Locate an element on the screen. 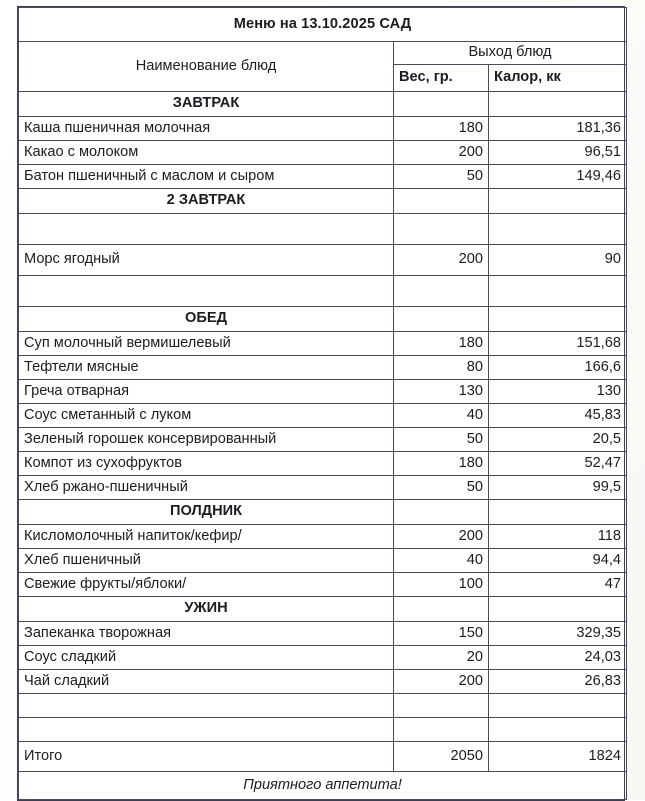 The image size is (645, 801). dish-name: Суп молочный вермишелевый is located at coordinates (206, 343).